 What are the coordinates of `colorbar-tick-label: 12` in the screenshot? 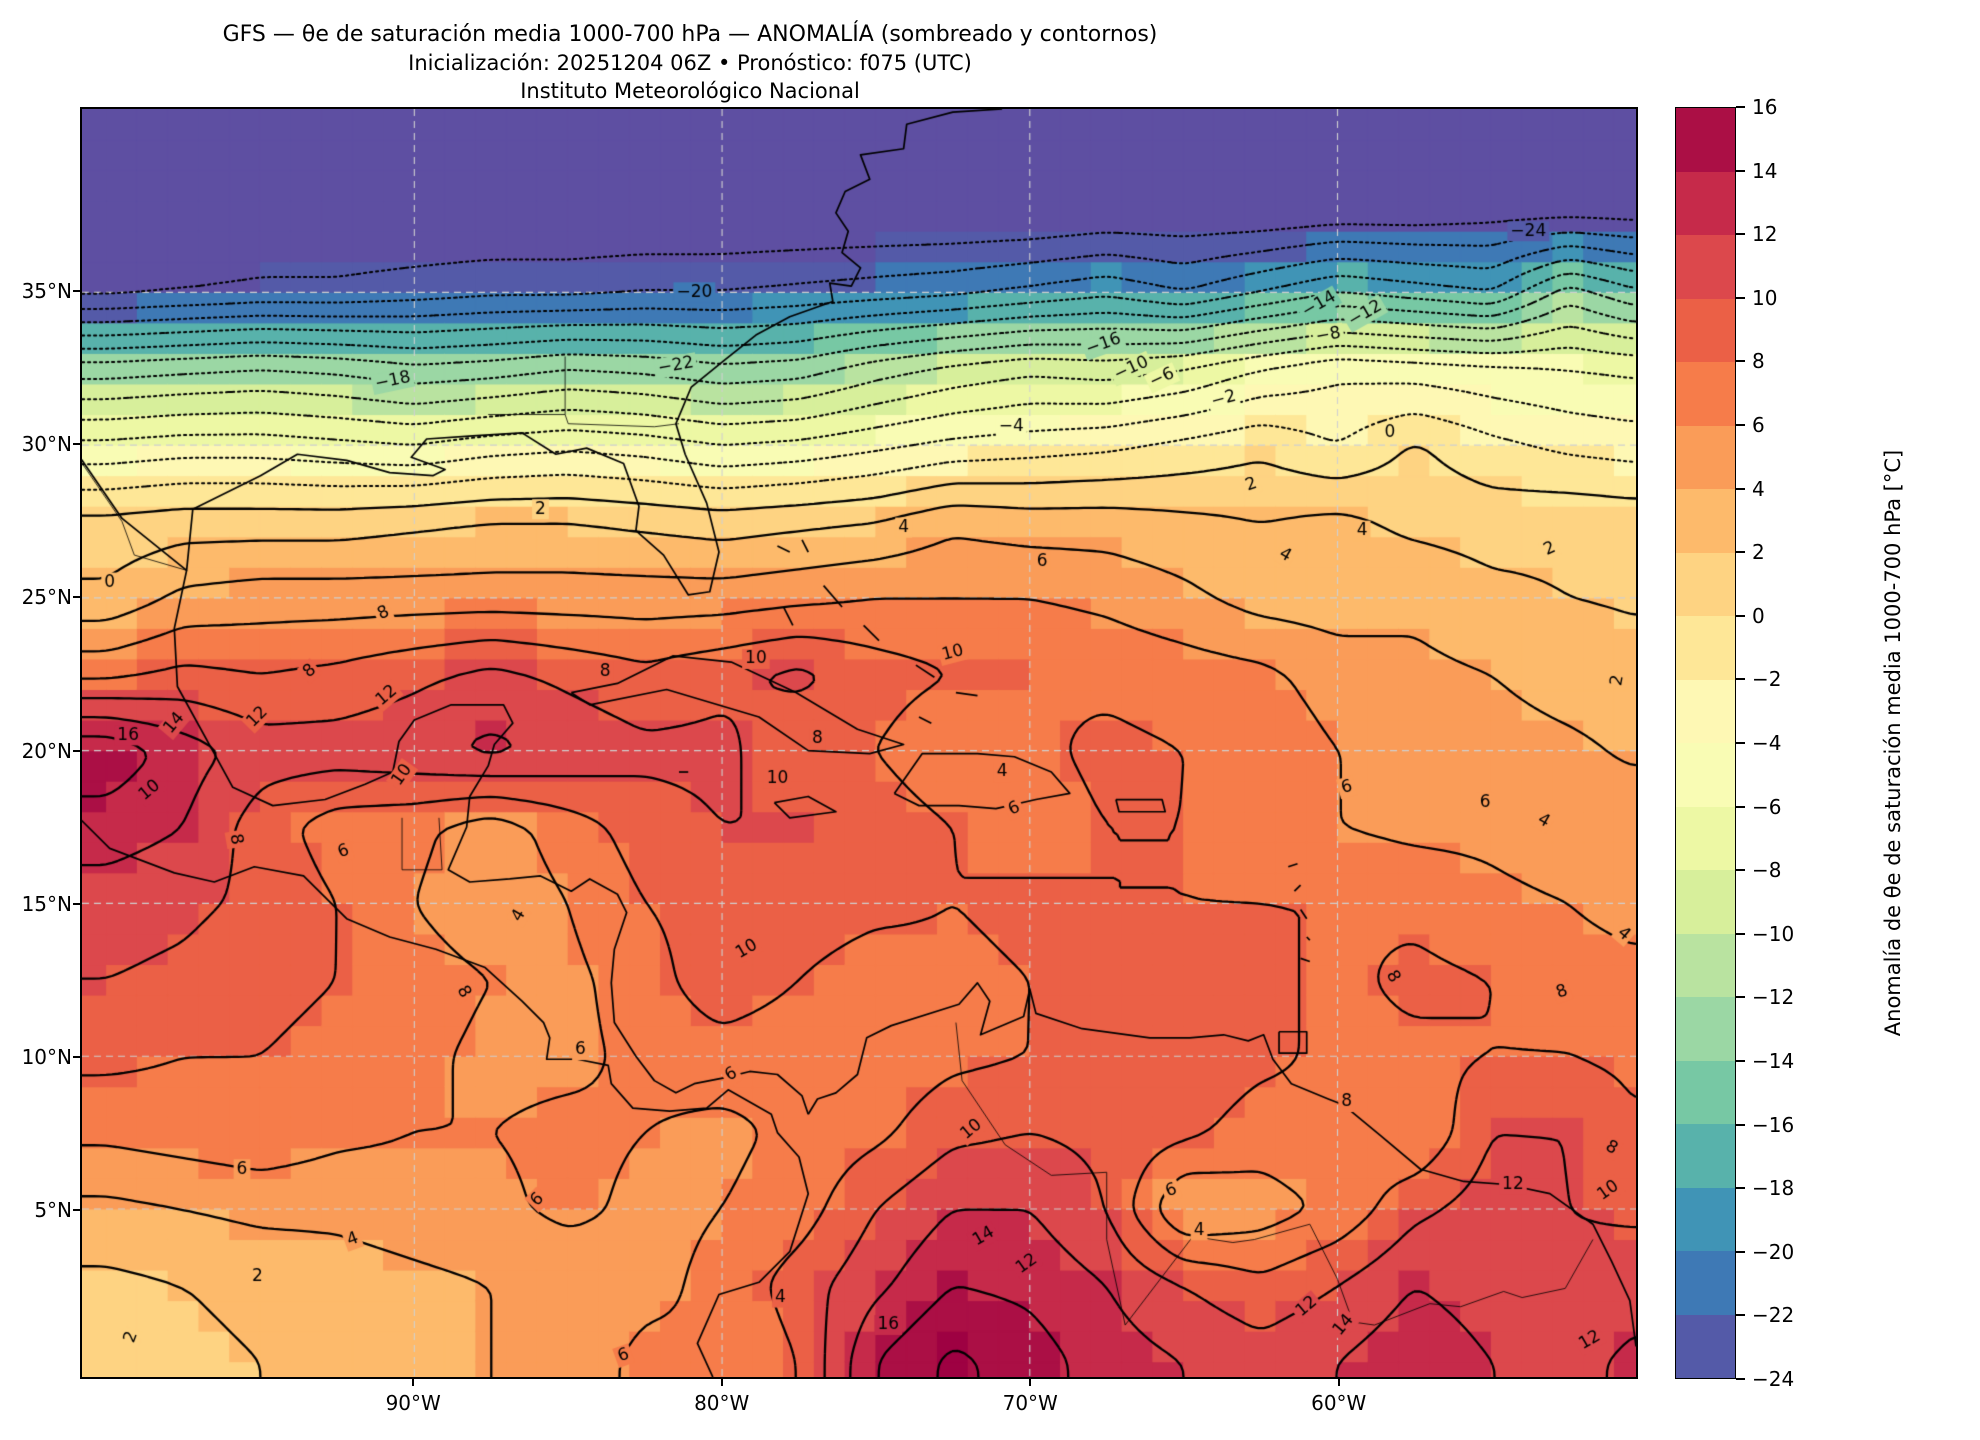 It's located at (1765, 234).